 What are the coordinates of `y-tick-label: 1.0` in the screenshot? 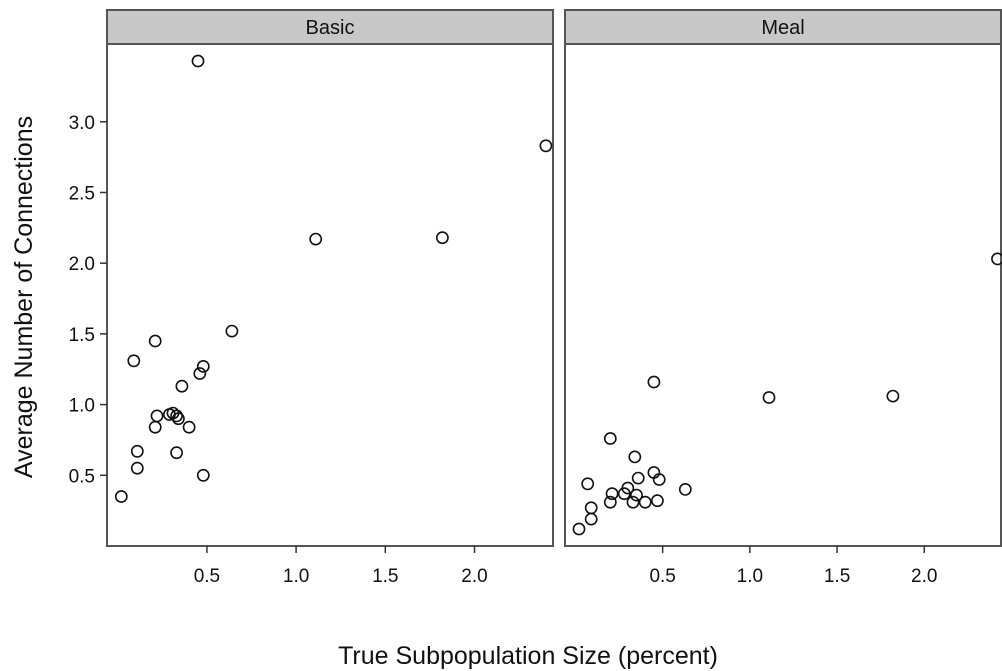 It's located at (82, 406).